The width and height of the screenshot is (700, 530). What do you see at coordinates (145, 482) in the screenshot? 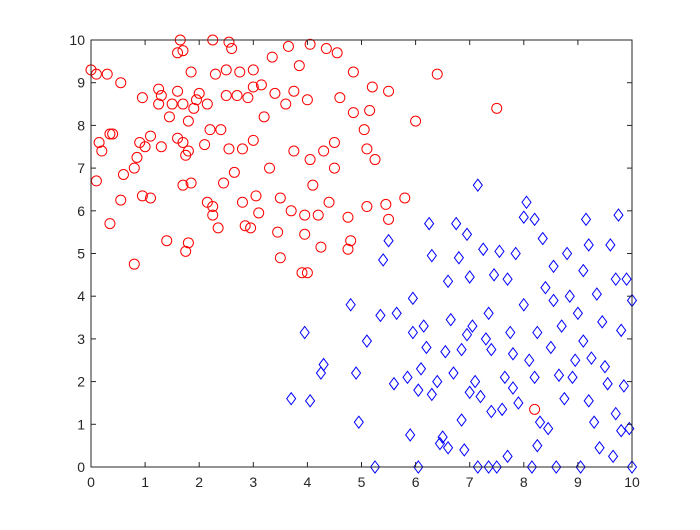
I see `x-tick-label: 1` at bounding box center [145, 482].